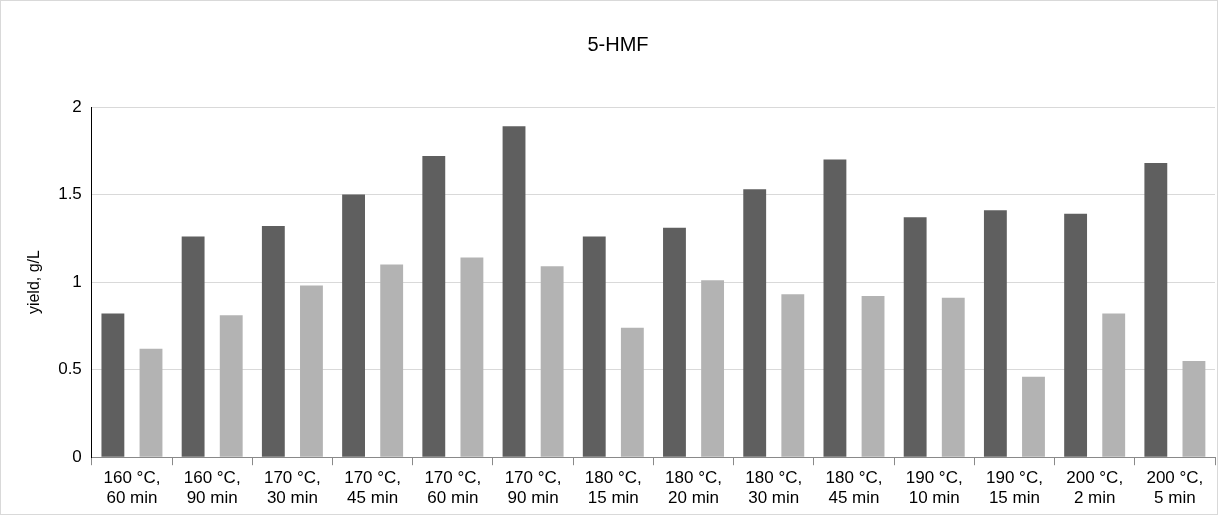  I want to click on x-tick-label: 180 °C, 45 min, so click(854, 488).